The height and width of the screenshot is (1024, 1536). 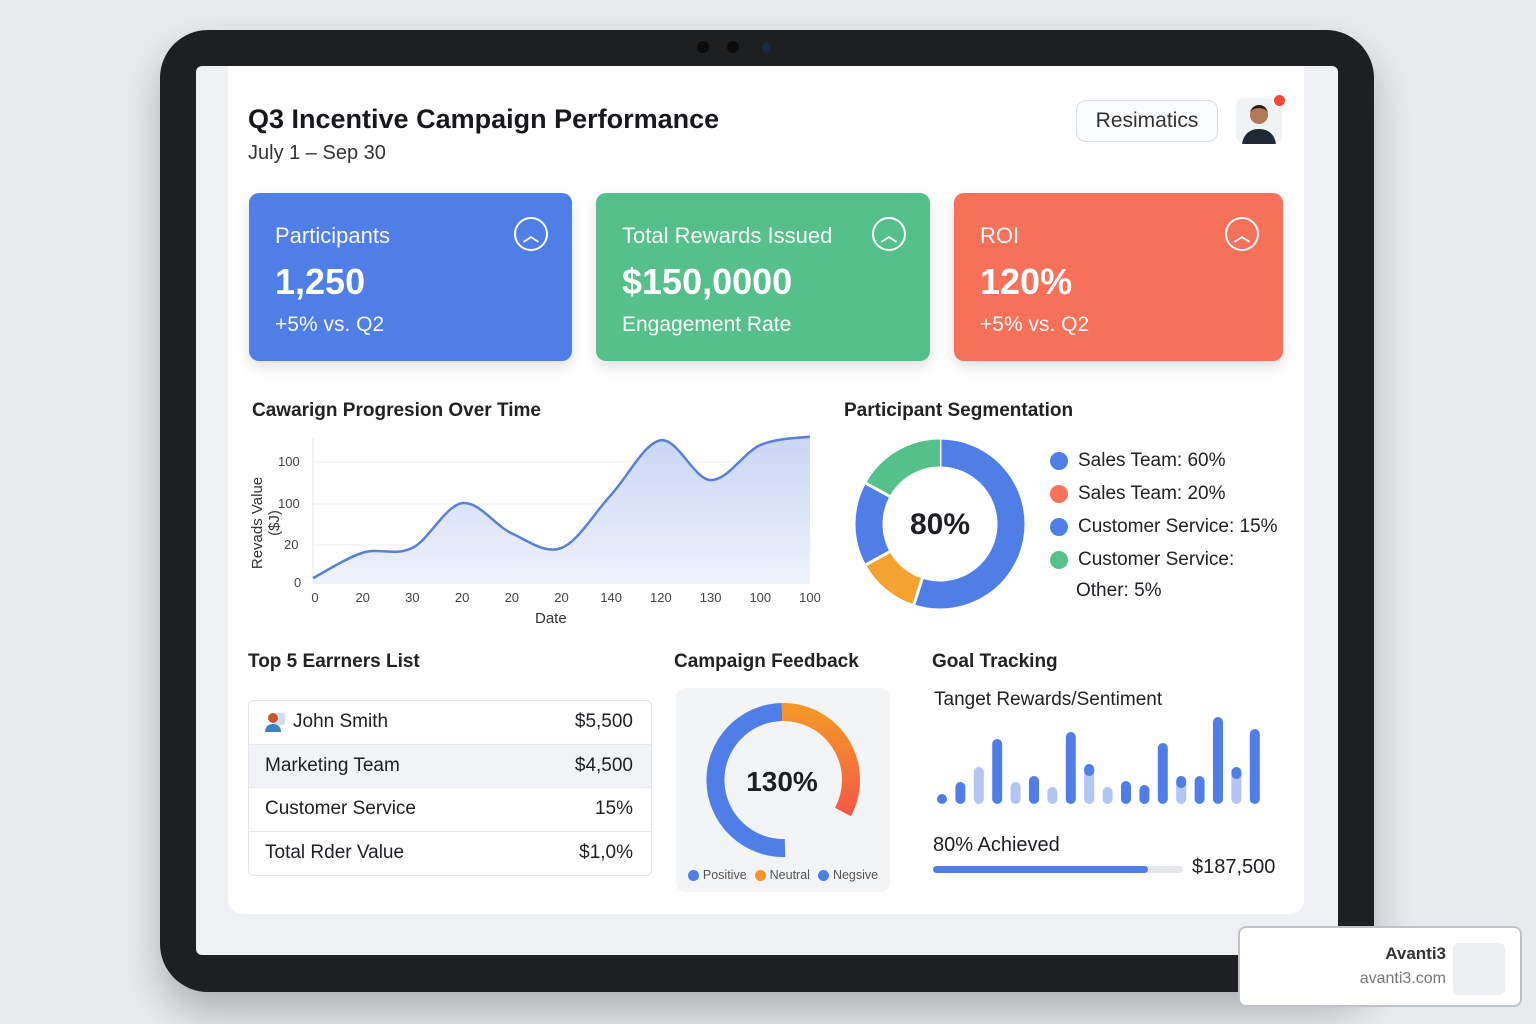 What do you see at coordinates (450, 854) in the screenshot?
I see `table-row: Total Rder Value $1,0%` at bounding box center [450, 854].